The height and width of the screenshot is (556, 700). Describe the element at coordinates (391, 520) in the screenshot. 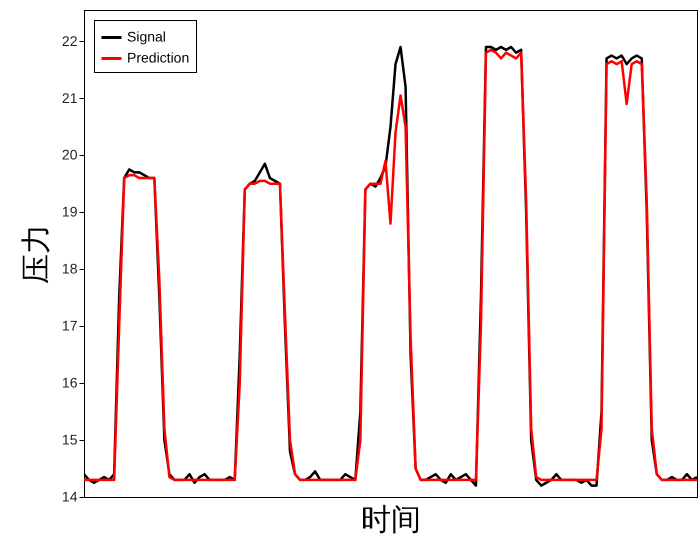

I see `x-axis-title: 时间` at that location.